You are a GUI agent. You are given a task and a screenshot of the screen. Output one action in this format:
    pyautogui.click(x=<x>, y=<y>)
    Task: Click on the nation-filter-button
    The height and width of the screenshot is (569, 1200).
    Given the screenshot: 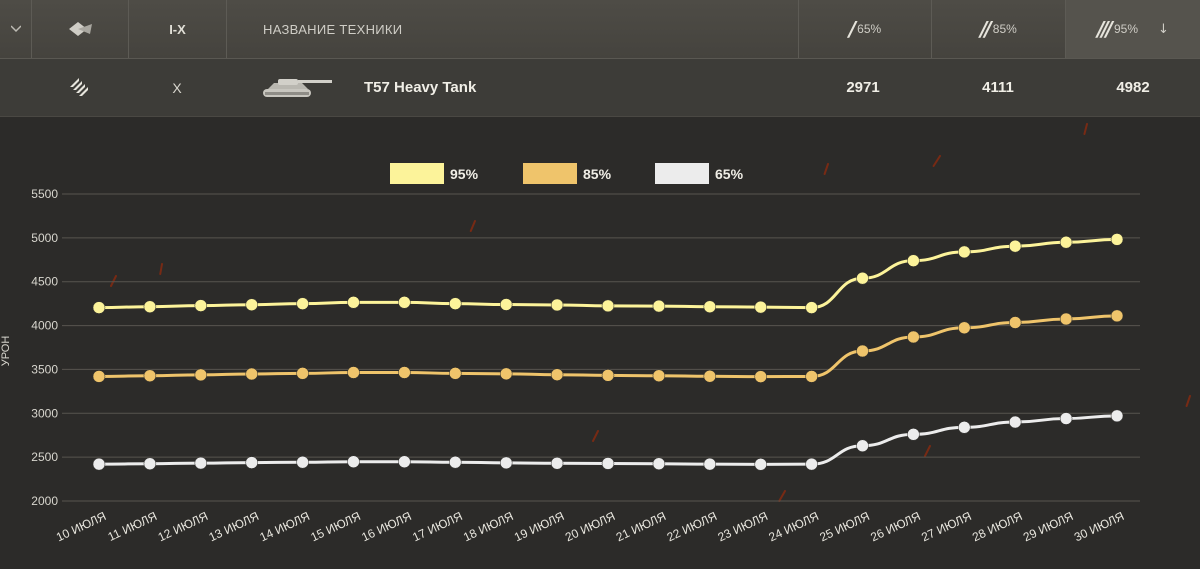 What is the action you would take?
    pyautogui.click(x=79, y=29)
    